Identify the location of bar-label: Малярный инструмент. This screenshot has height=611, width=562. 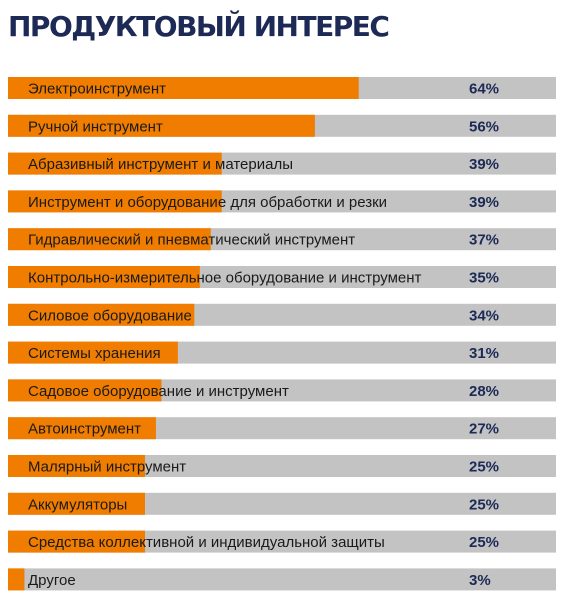
(107, 467).